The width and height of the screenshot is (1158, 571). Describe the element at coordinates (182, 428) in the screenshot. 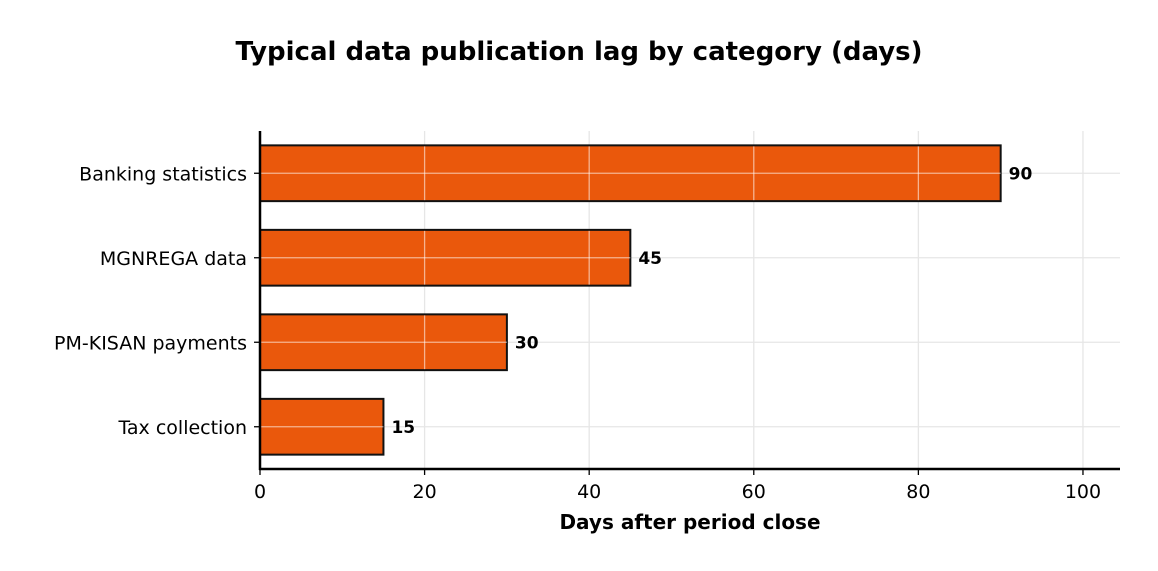

I see `y-tick-label: Tax collection` at that location.